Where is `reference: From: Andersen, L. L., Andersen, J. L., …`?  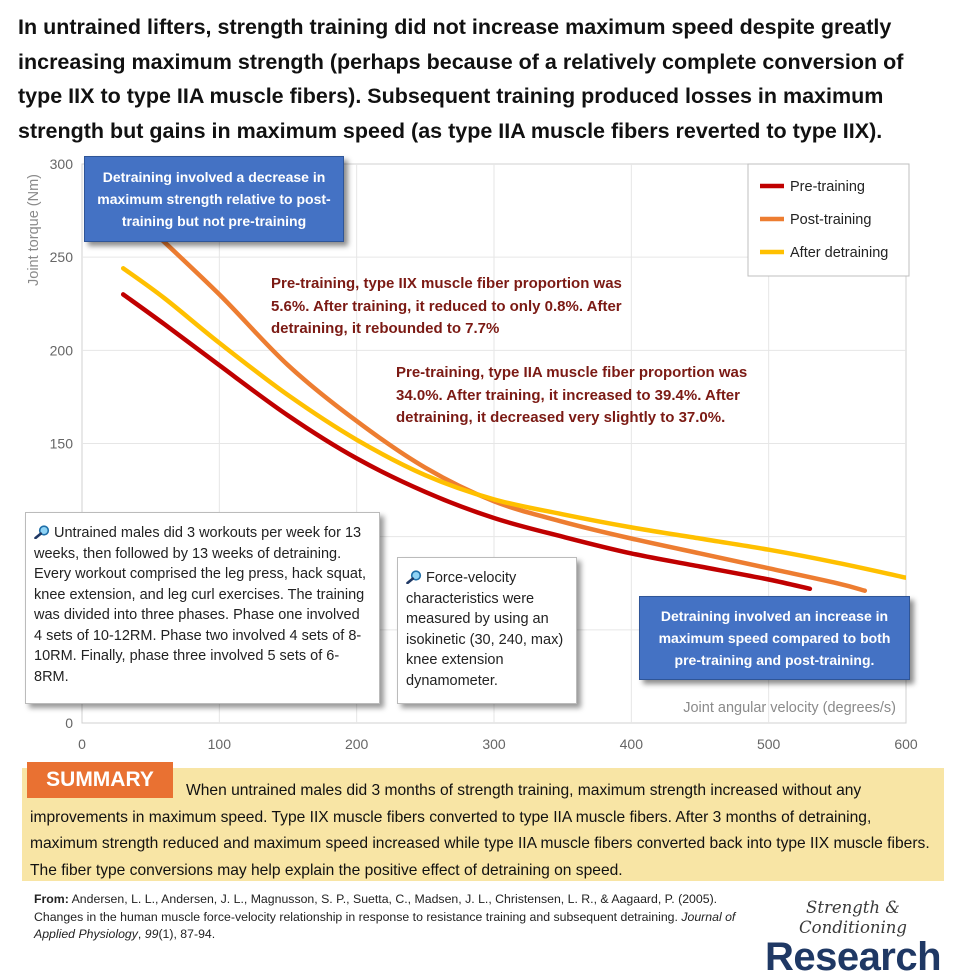 reference: From: Andersen, L. L., Andersen, J. L., … is located at coordinates (385, 917).